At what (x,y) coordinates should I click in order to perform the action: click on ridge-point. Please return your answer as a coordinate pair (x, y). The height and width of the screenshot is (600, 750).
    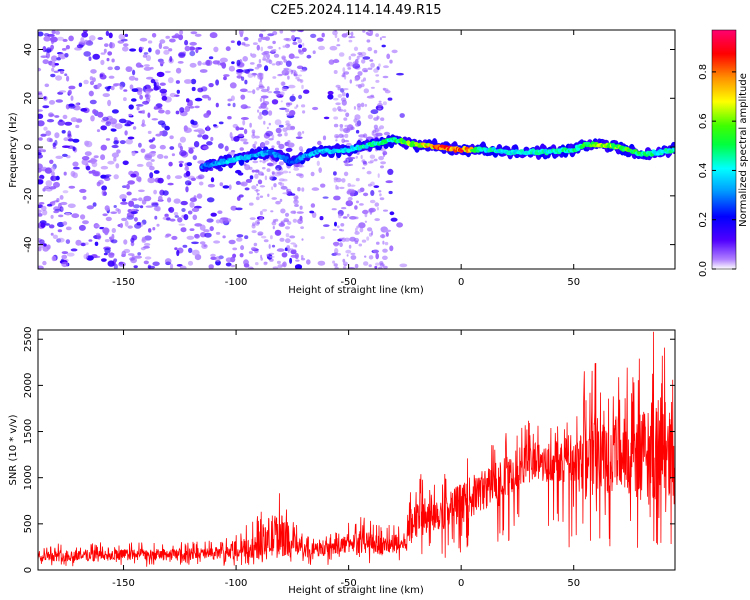
    Looking at the image, I should click on (215, 164).